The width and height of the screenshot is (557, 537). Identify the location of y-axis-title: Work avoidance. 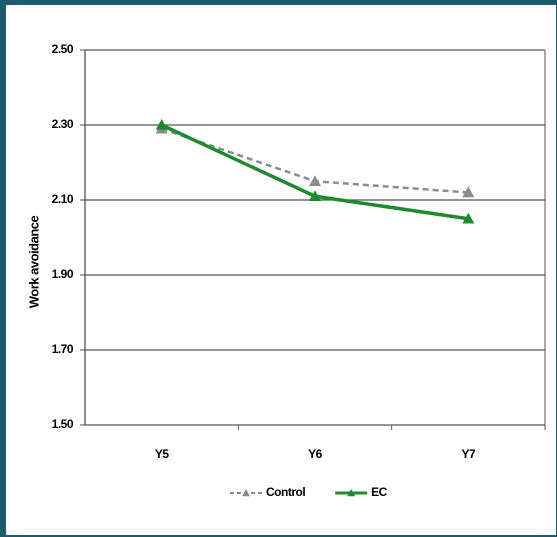
(33, 262).